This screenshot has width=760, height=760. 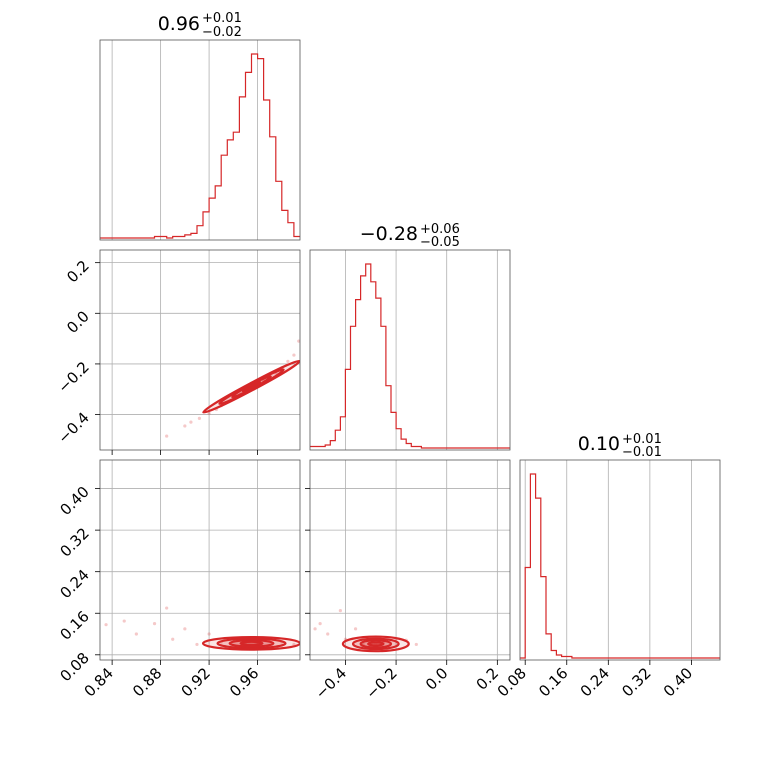 What do you see at coordinates (73, 377) in the screenshot?
I see `ytick-label-1-1: −0.2` at bounding box center [73, 377].